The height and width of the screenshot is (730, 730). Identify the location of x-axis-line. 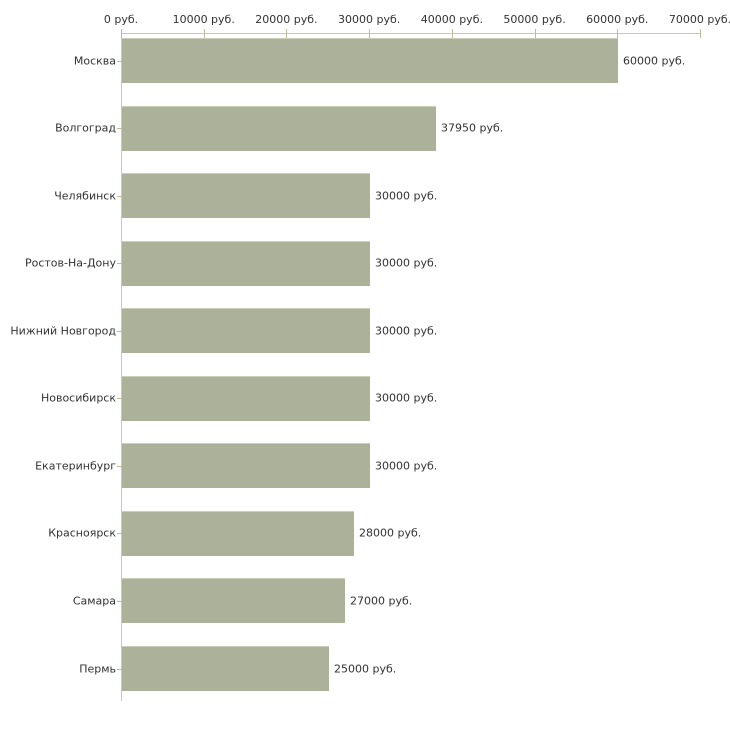
(410, 33).